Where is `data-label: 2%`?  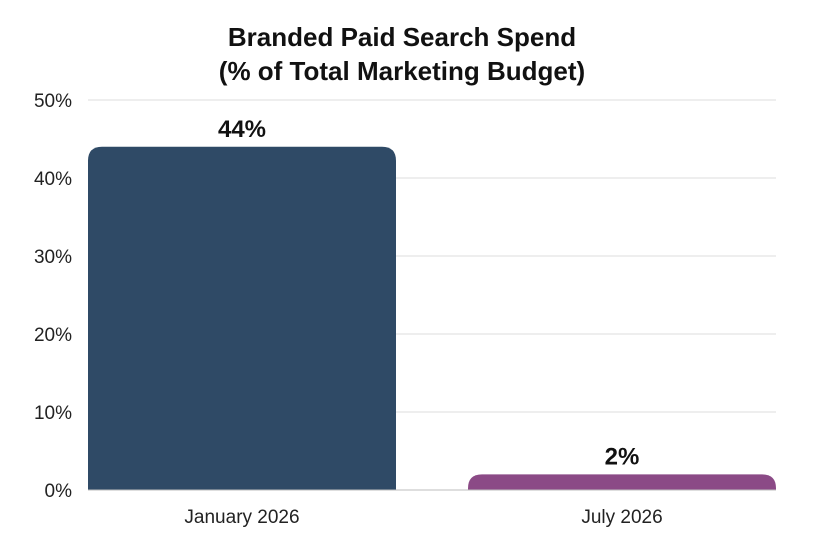 data-label: 2% is located at coordinates (622, 456).